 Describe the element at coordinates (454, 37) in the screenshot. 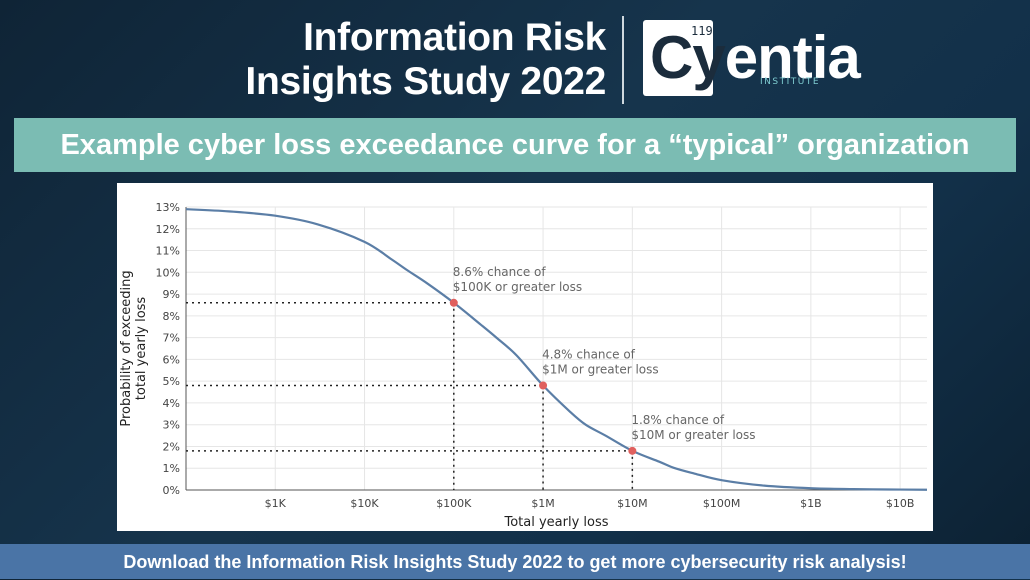

I see `title-line-1: Information Risk` at that location.